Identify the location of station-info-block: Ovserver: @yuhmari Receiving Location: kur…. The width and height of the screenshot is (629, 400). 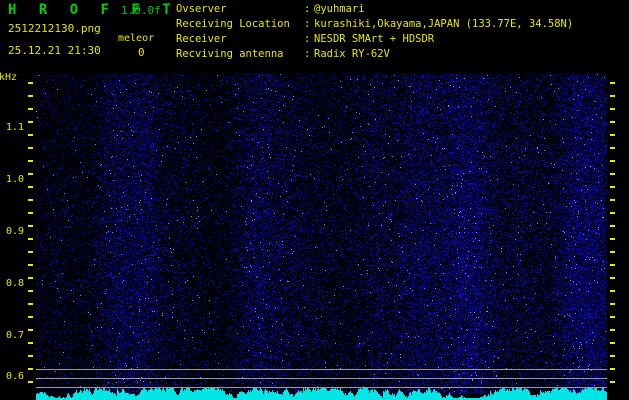
(374, 32).